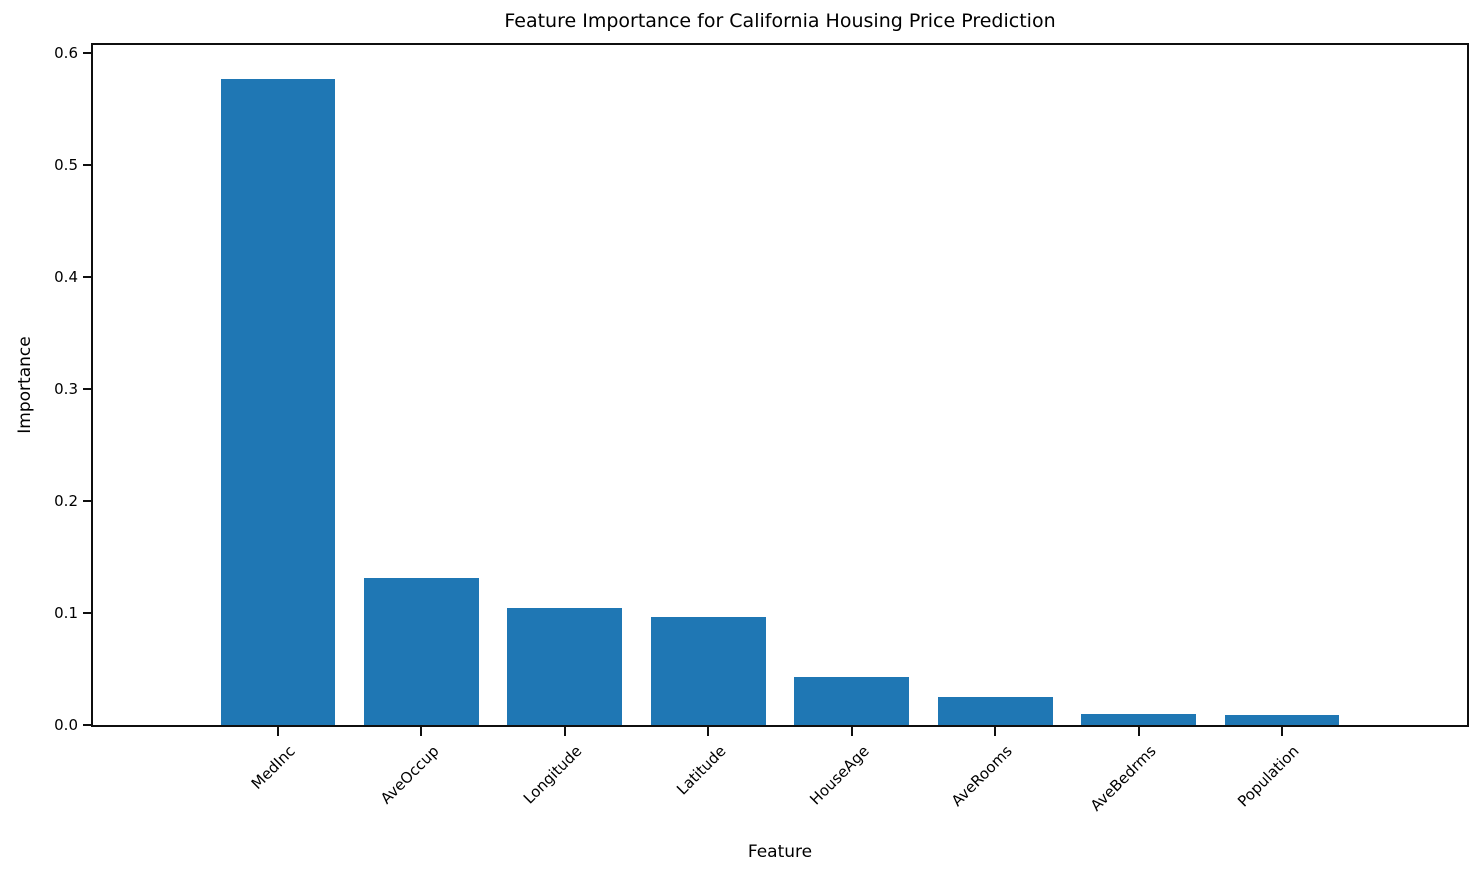 The width and height of the screenshot is (1484, 881). I want to click on x-tick-mark-AveOccup, so click(421, 731).